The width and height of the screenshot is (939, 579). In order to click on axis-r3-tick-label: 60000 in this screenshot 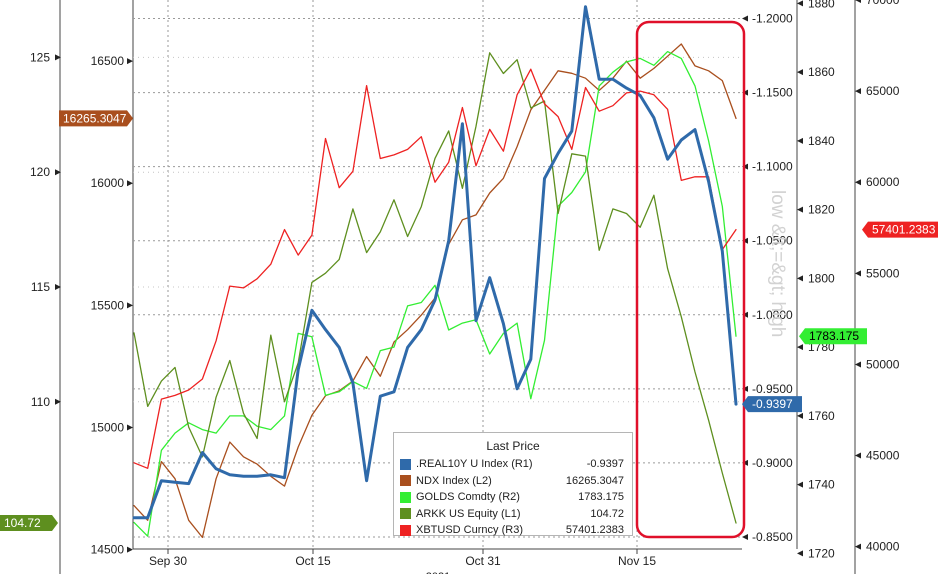, I will do `click(883, 182)`.